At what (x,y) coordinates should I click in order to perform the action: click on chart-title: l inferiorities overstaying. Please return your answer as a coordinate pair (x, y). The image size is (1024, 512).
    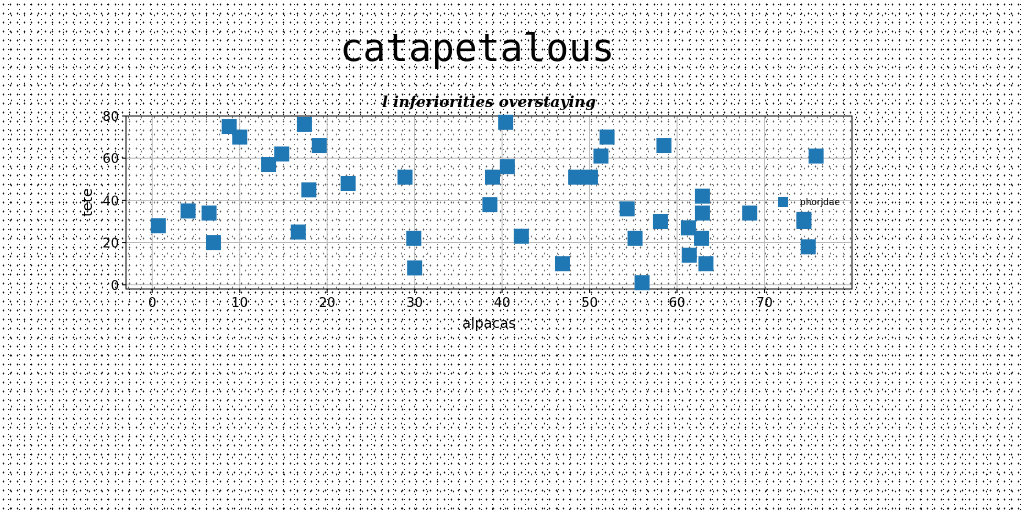
    Looking at the image, I should click on (489, 102).